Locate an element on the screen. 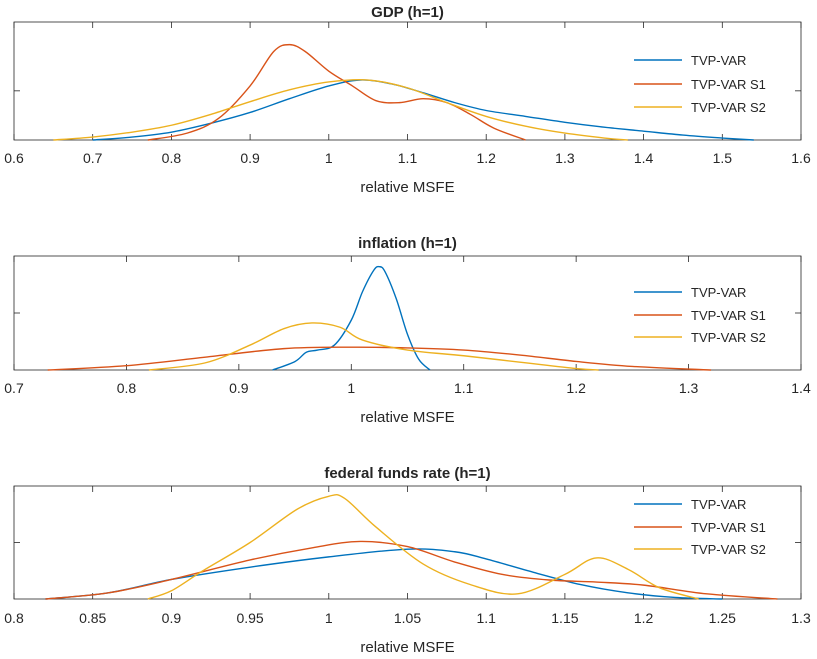  fedfunds-xtick-label: 0.9 is located at coordinates (172, 618).